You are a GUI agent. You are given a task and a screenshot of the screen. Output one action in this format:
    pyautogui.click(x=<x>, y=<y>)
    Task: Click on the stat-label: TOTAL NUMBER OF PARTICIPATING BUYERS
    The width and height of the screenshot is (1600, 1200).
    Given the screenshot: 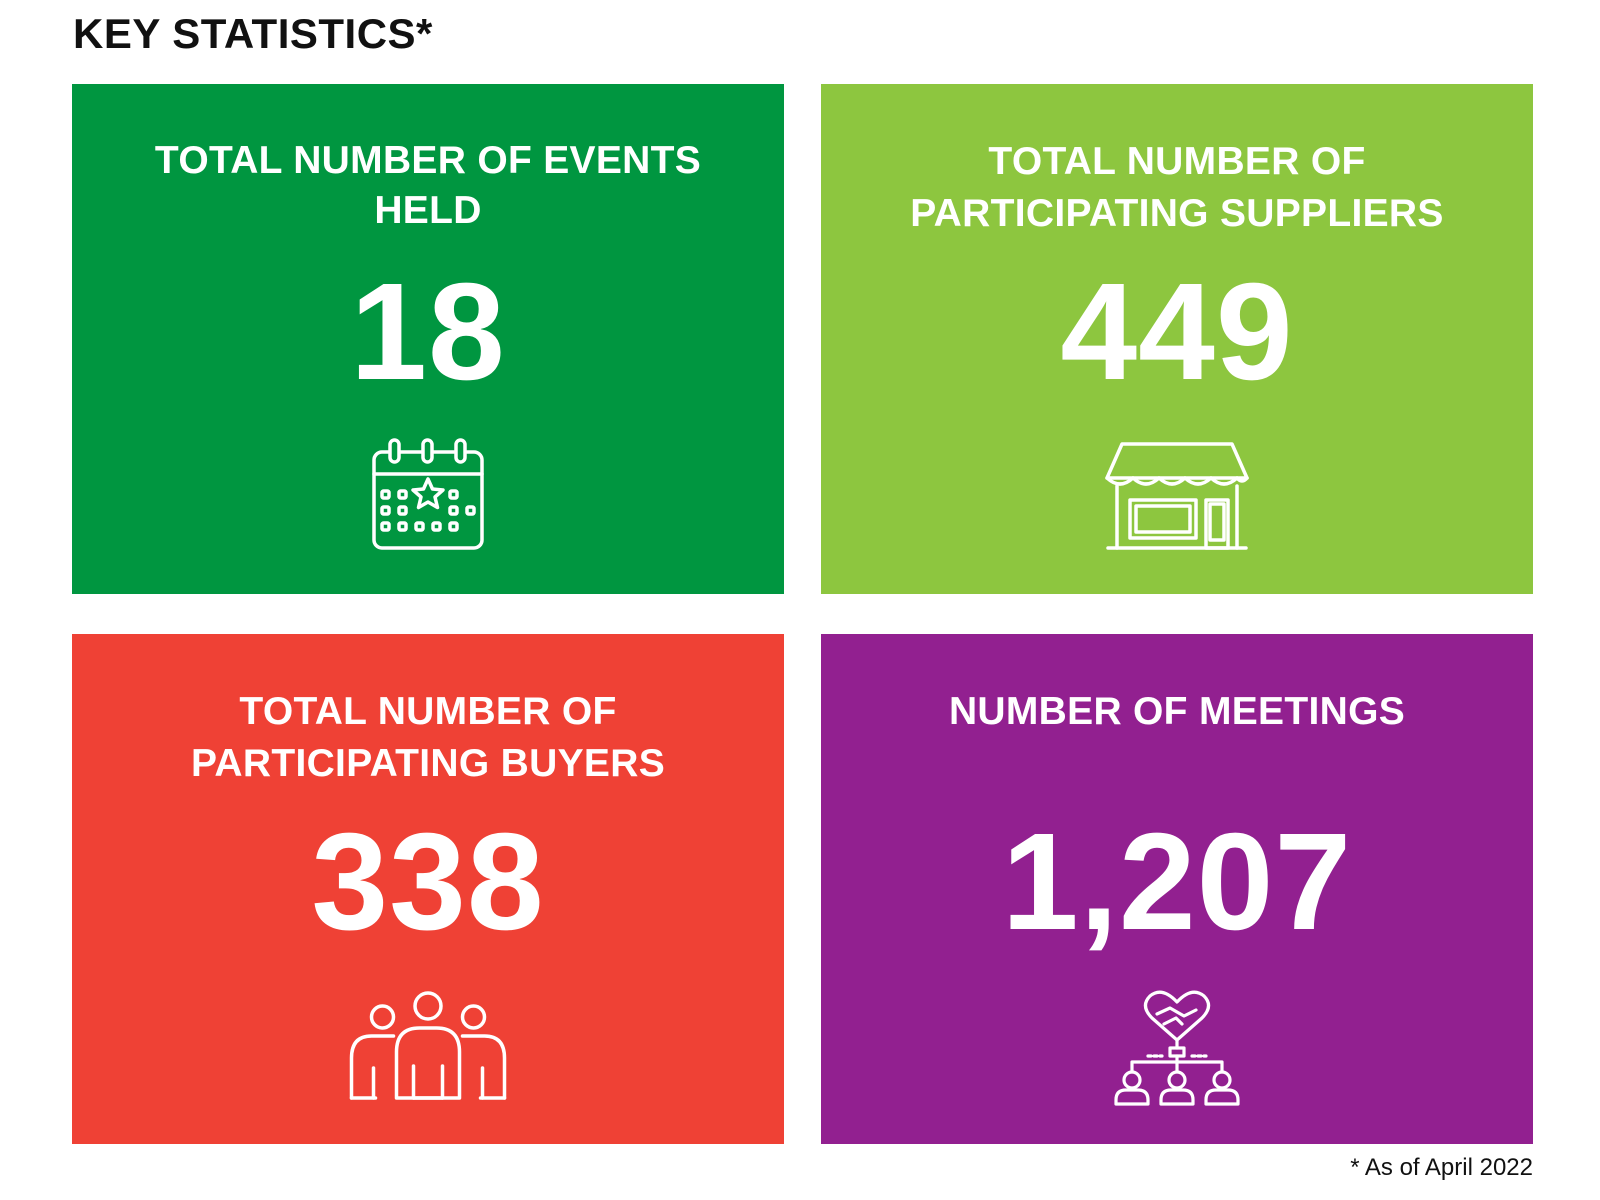 What is the action you would take?
    pyautogui.click(x=428, y=737)
    